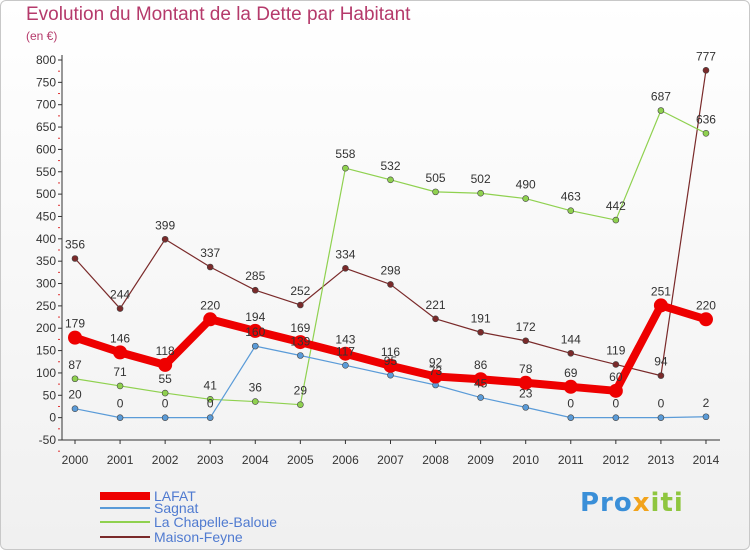 Image resolution: width=750 pixels, height=550 pixels. I want to click on logo-part: iti, so click(667, 503).